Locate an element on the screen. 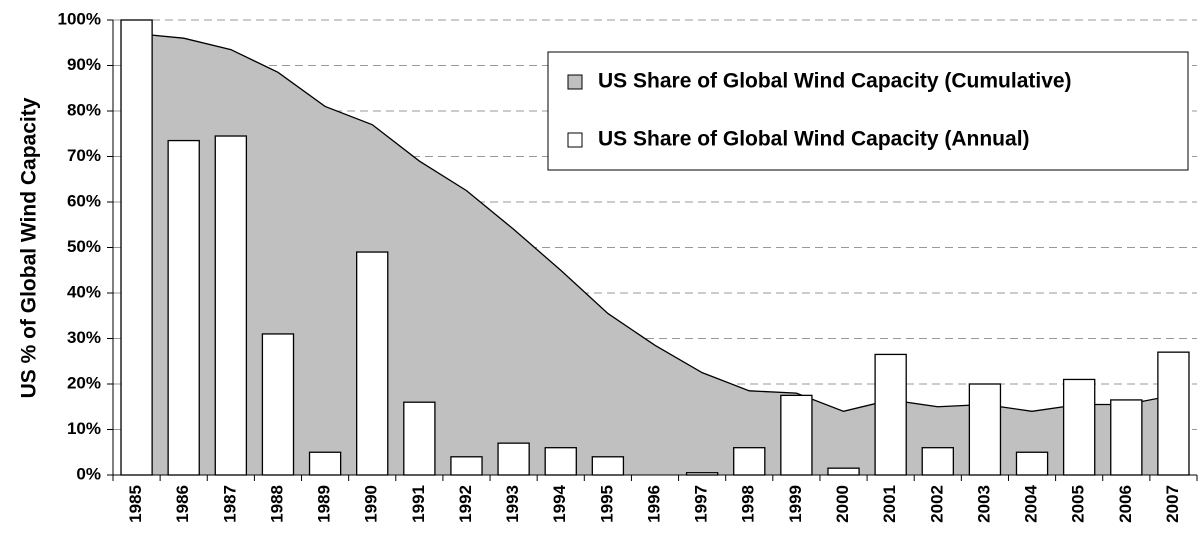 The height and width of the screenshot is (540, 1202). y-tick-label: 60% is located at coordinates (84, 200).